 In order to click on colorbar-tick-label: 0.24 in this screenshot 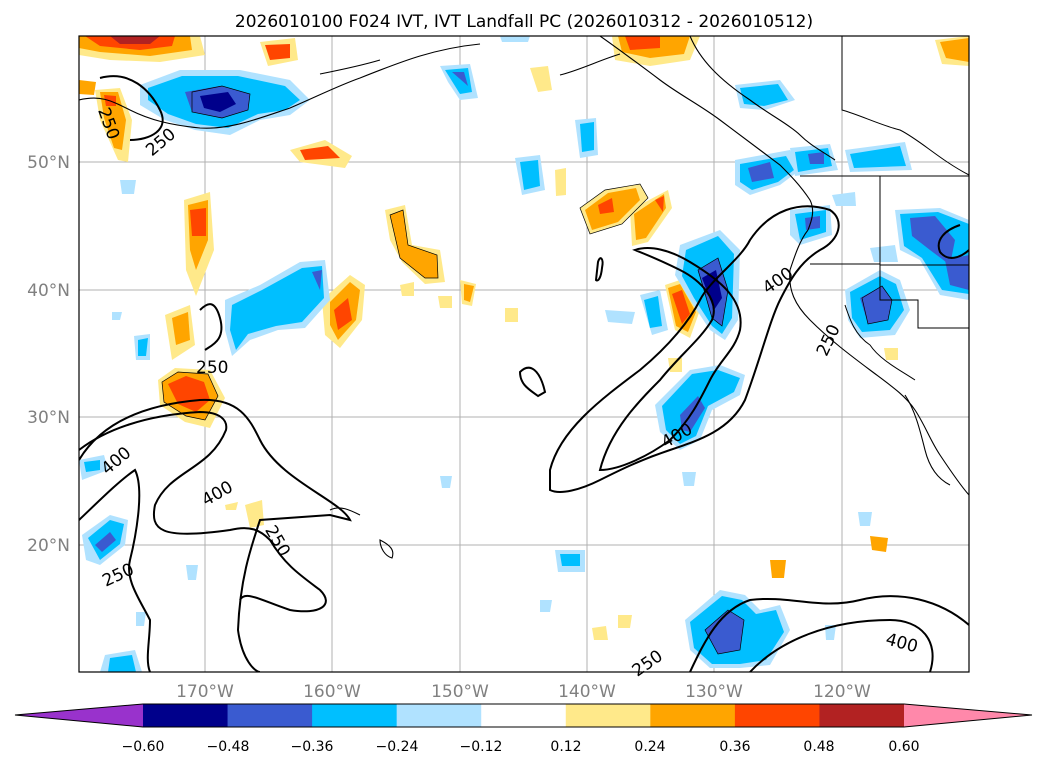, I will do `click(649, 747)`.